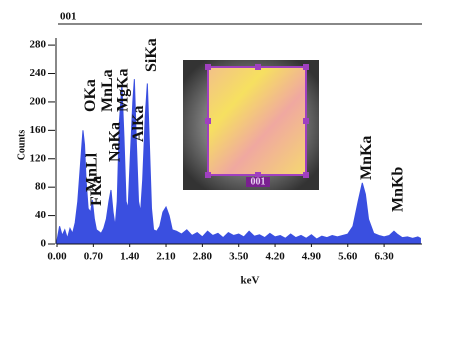  What do you see at coordinates (348, 257) in the screenshot?
I see `x-tick-label: 5.60` at bounding box center [348, 257].